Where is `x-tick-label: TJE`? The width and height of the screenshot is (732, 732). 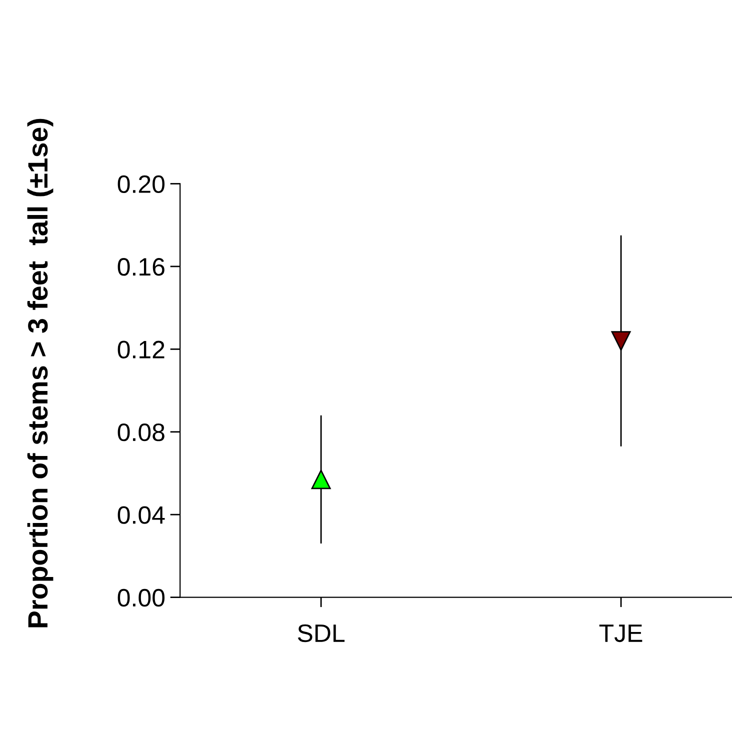
x-tick-label: TJE is located at coordinates (620, 633).